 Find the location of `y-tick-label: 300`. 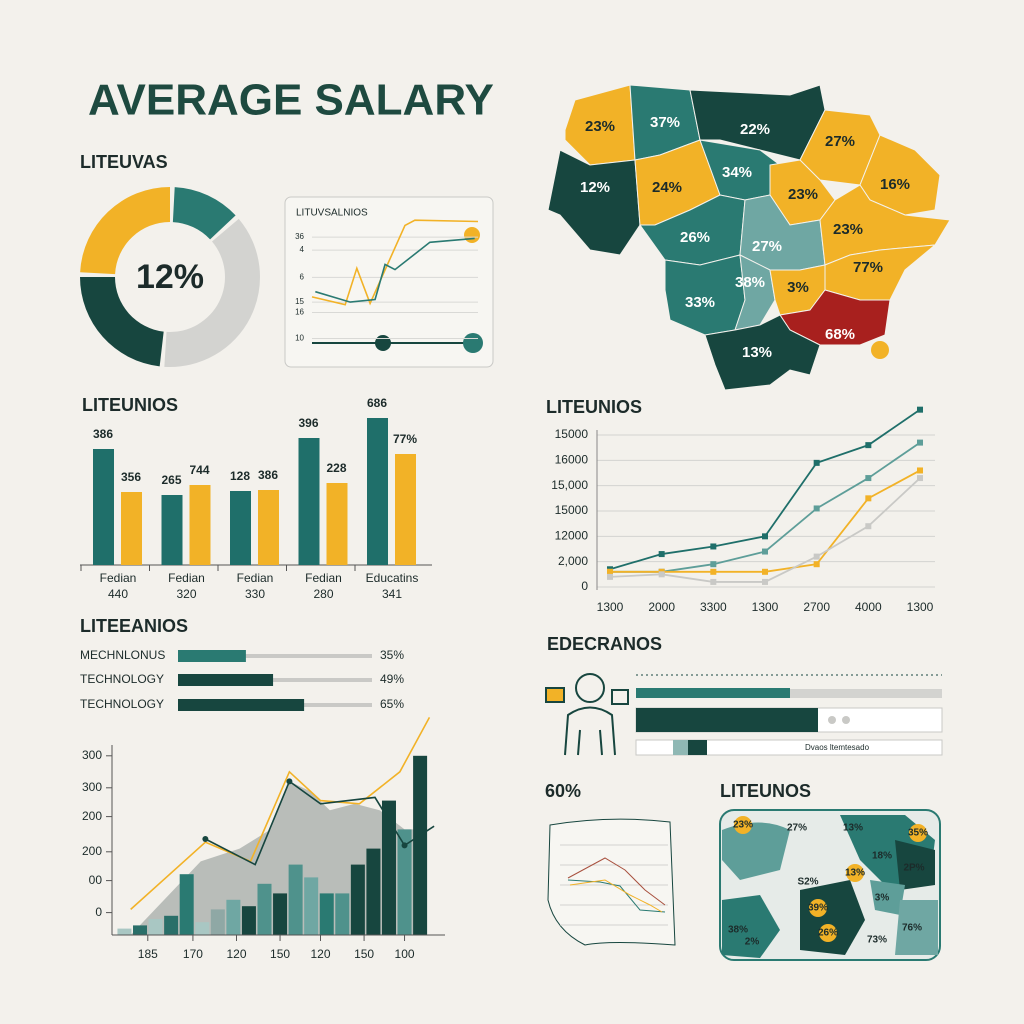

y-tick-label: 300 is located at coordinates (92, 787).